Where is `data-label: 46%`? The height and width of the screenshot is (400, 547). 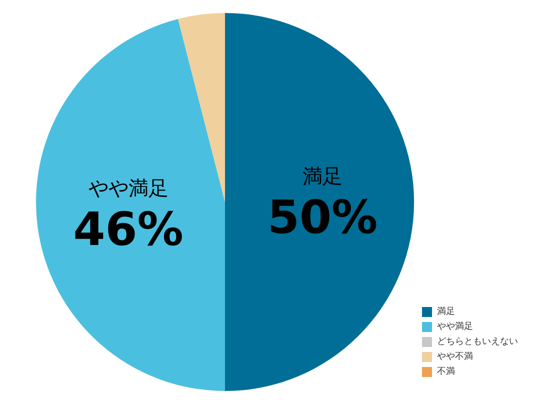 data-label: 46% is located at coordinates (128, 229).